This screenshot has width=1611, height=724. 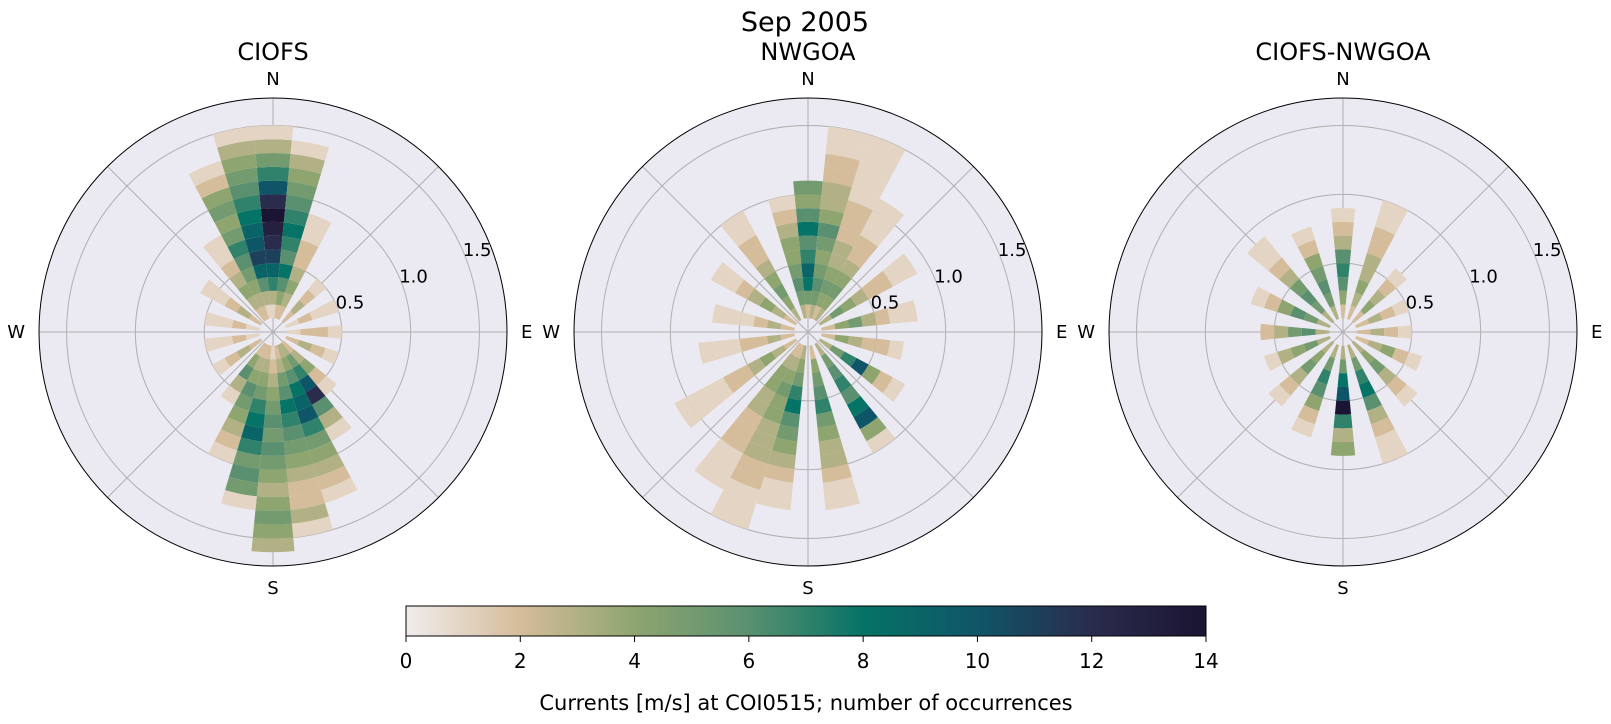 What do you see at coordinates (413, 276) in the screenshot?
I see `radial-tick-label: 1.0` at bounding box center [413, 276].